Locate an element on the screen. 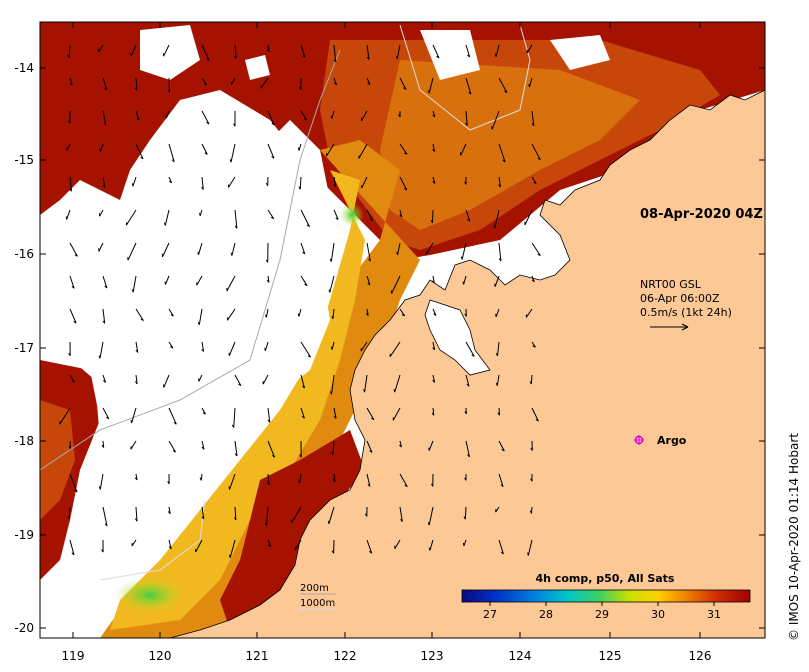 The height and width of the screenshot is (672, 809). colorbar-tick-label: 28 is located at coordinates (546, 614).